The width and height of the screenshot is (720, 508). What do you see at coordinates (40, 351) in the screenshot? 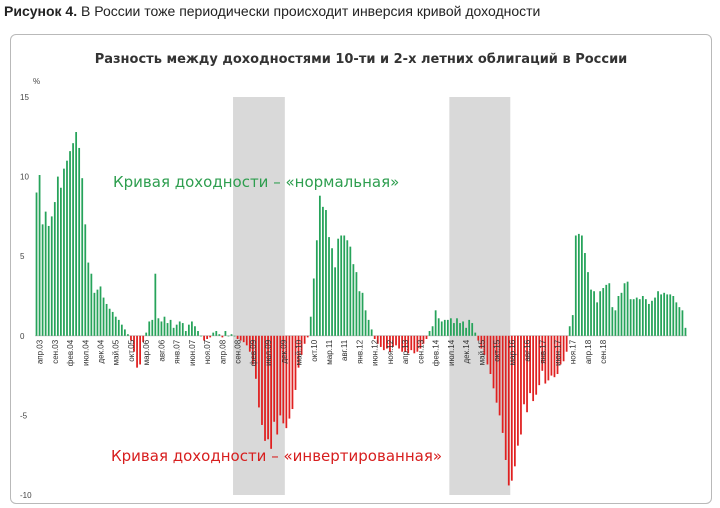
I see `x-tick-label: апр.03` at bounding box center [40, 351].